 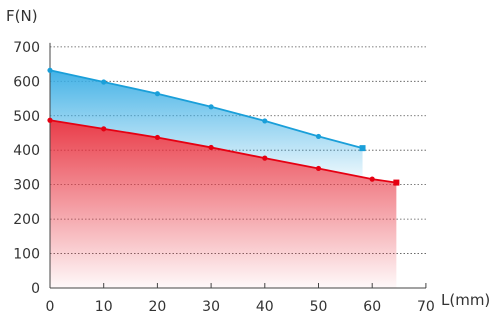 I want to click on y-tick-label-100: 100, so click(x=26, y=255).